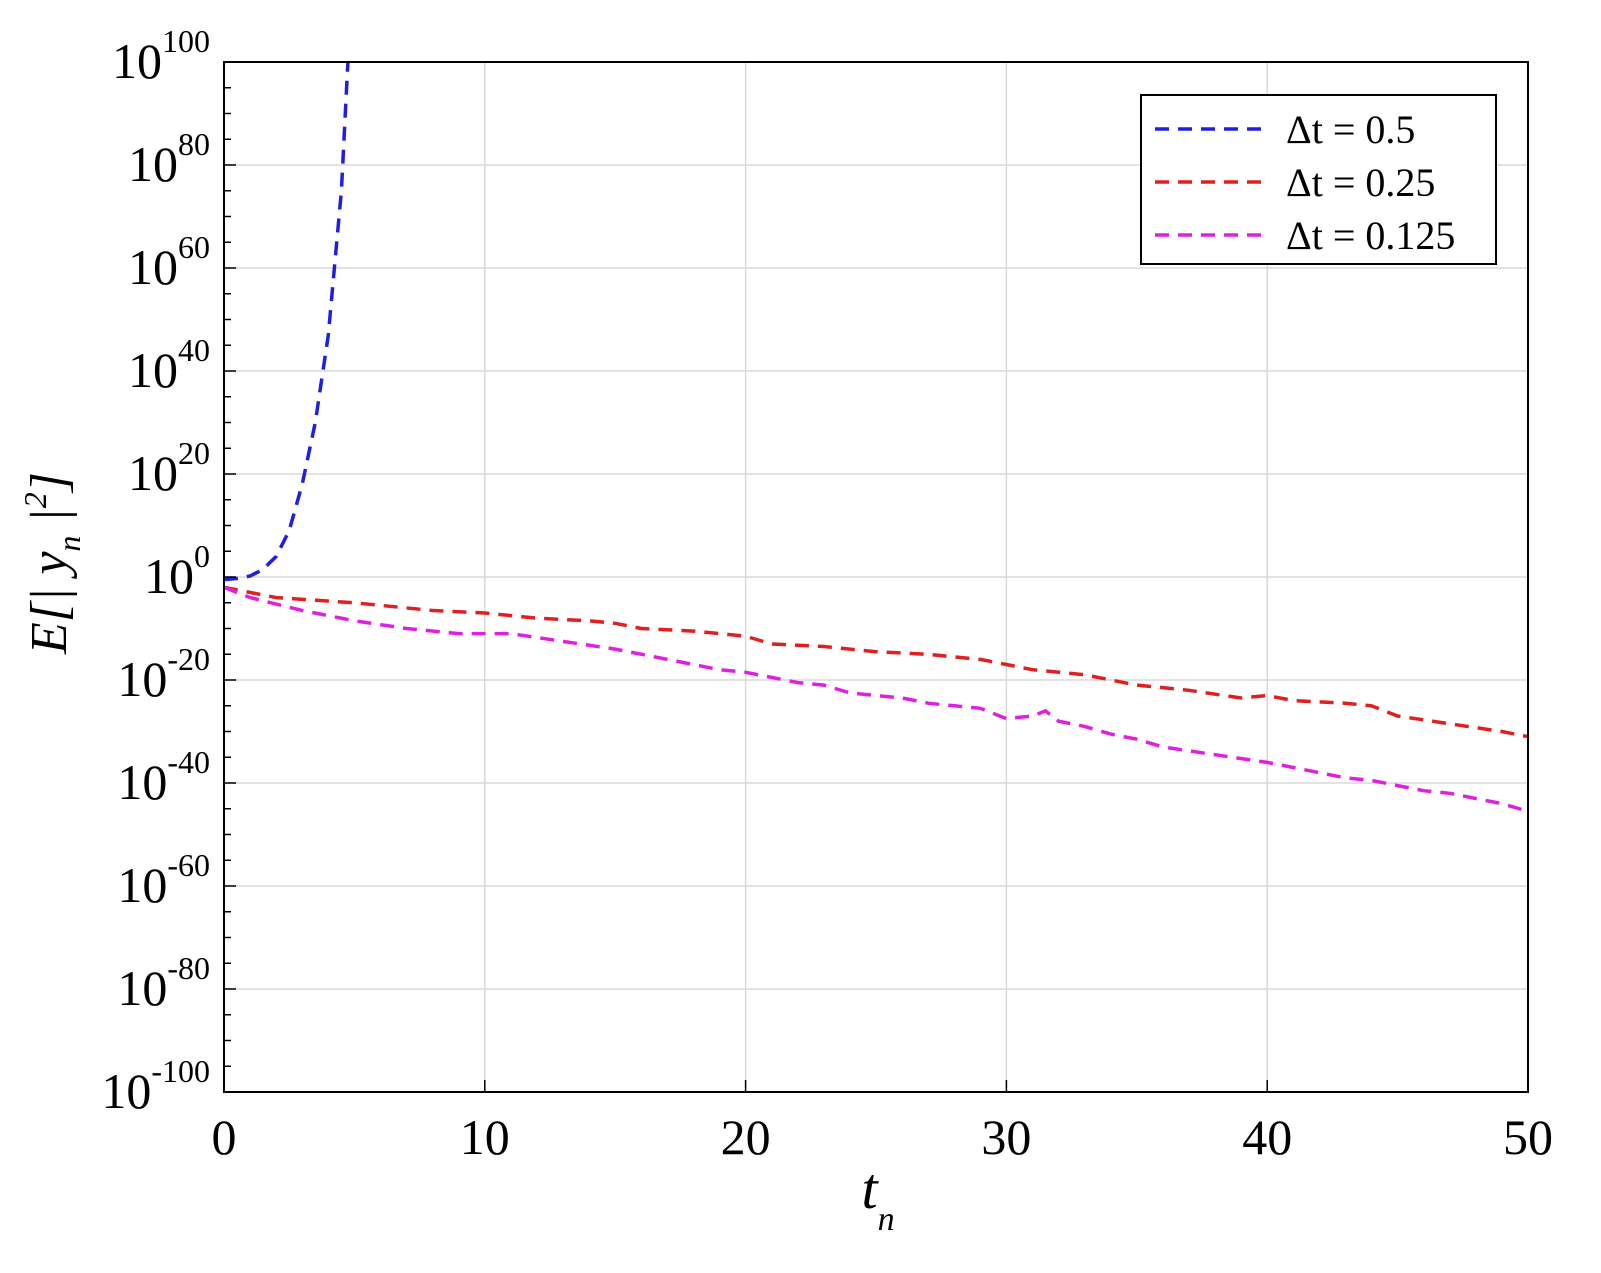  I want to click on y-tick-label: 10-60, so click(163, 880).